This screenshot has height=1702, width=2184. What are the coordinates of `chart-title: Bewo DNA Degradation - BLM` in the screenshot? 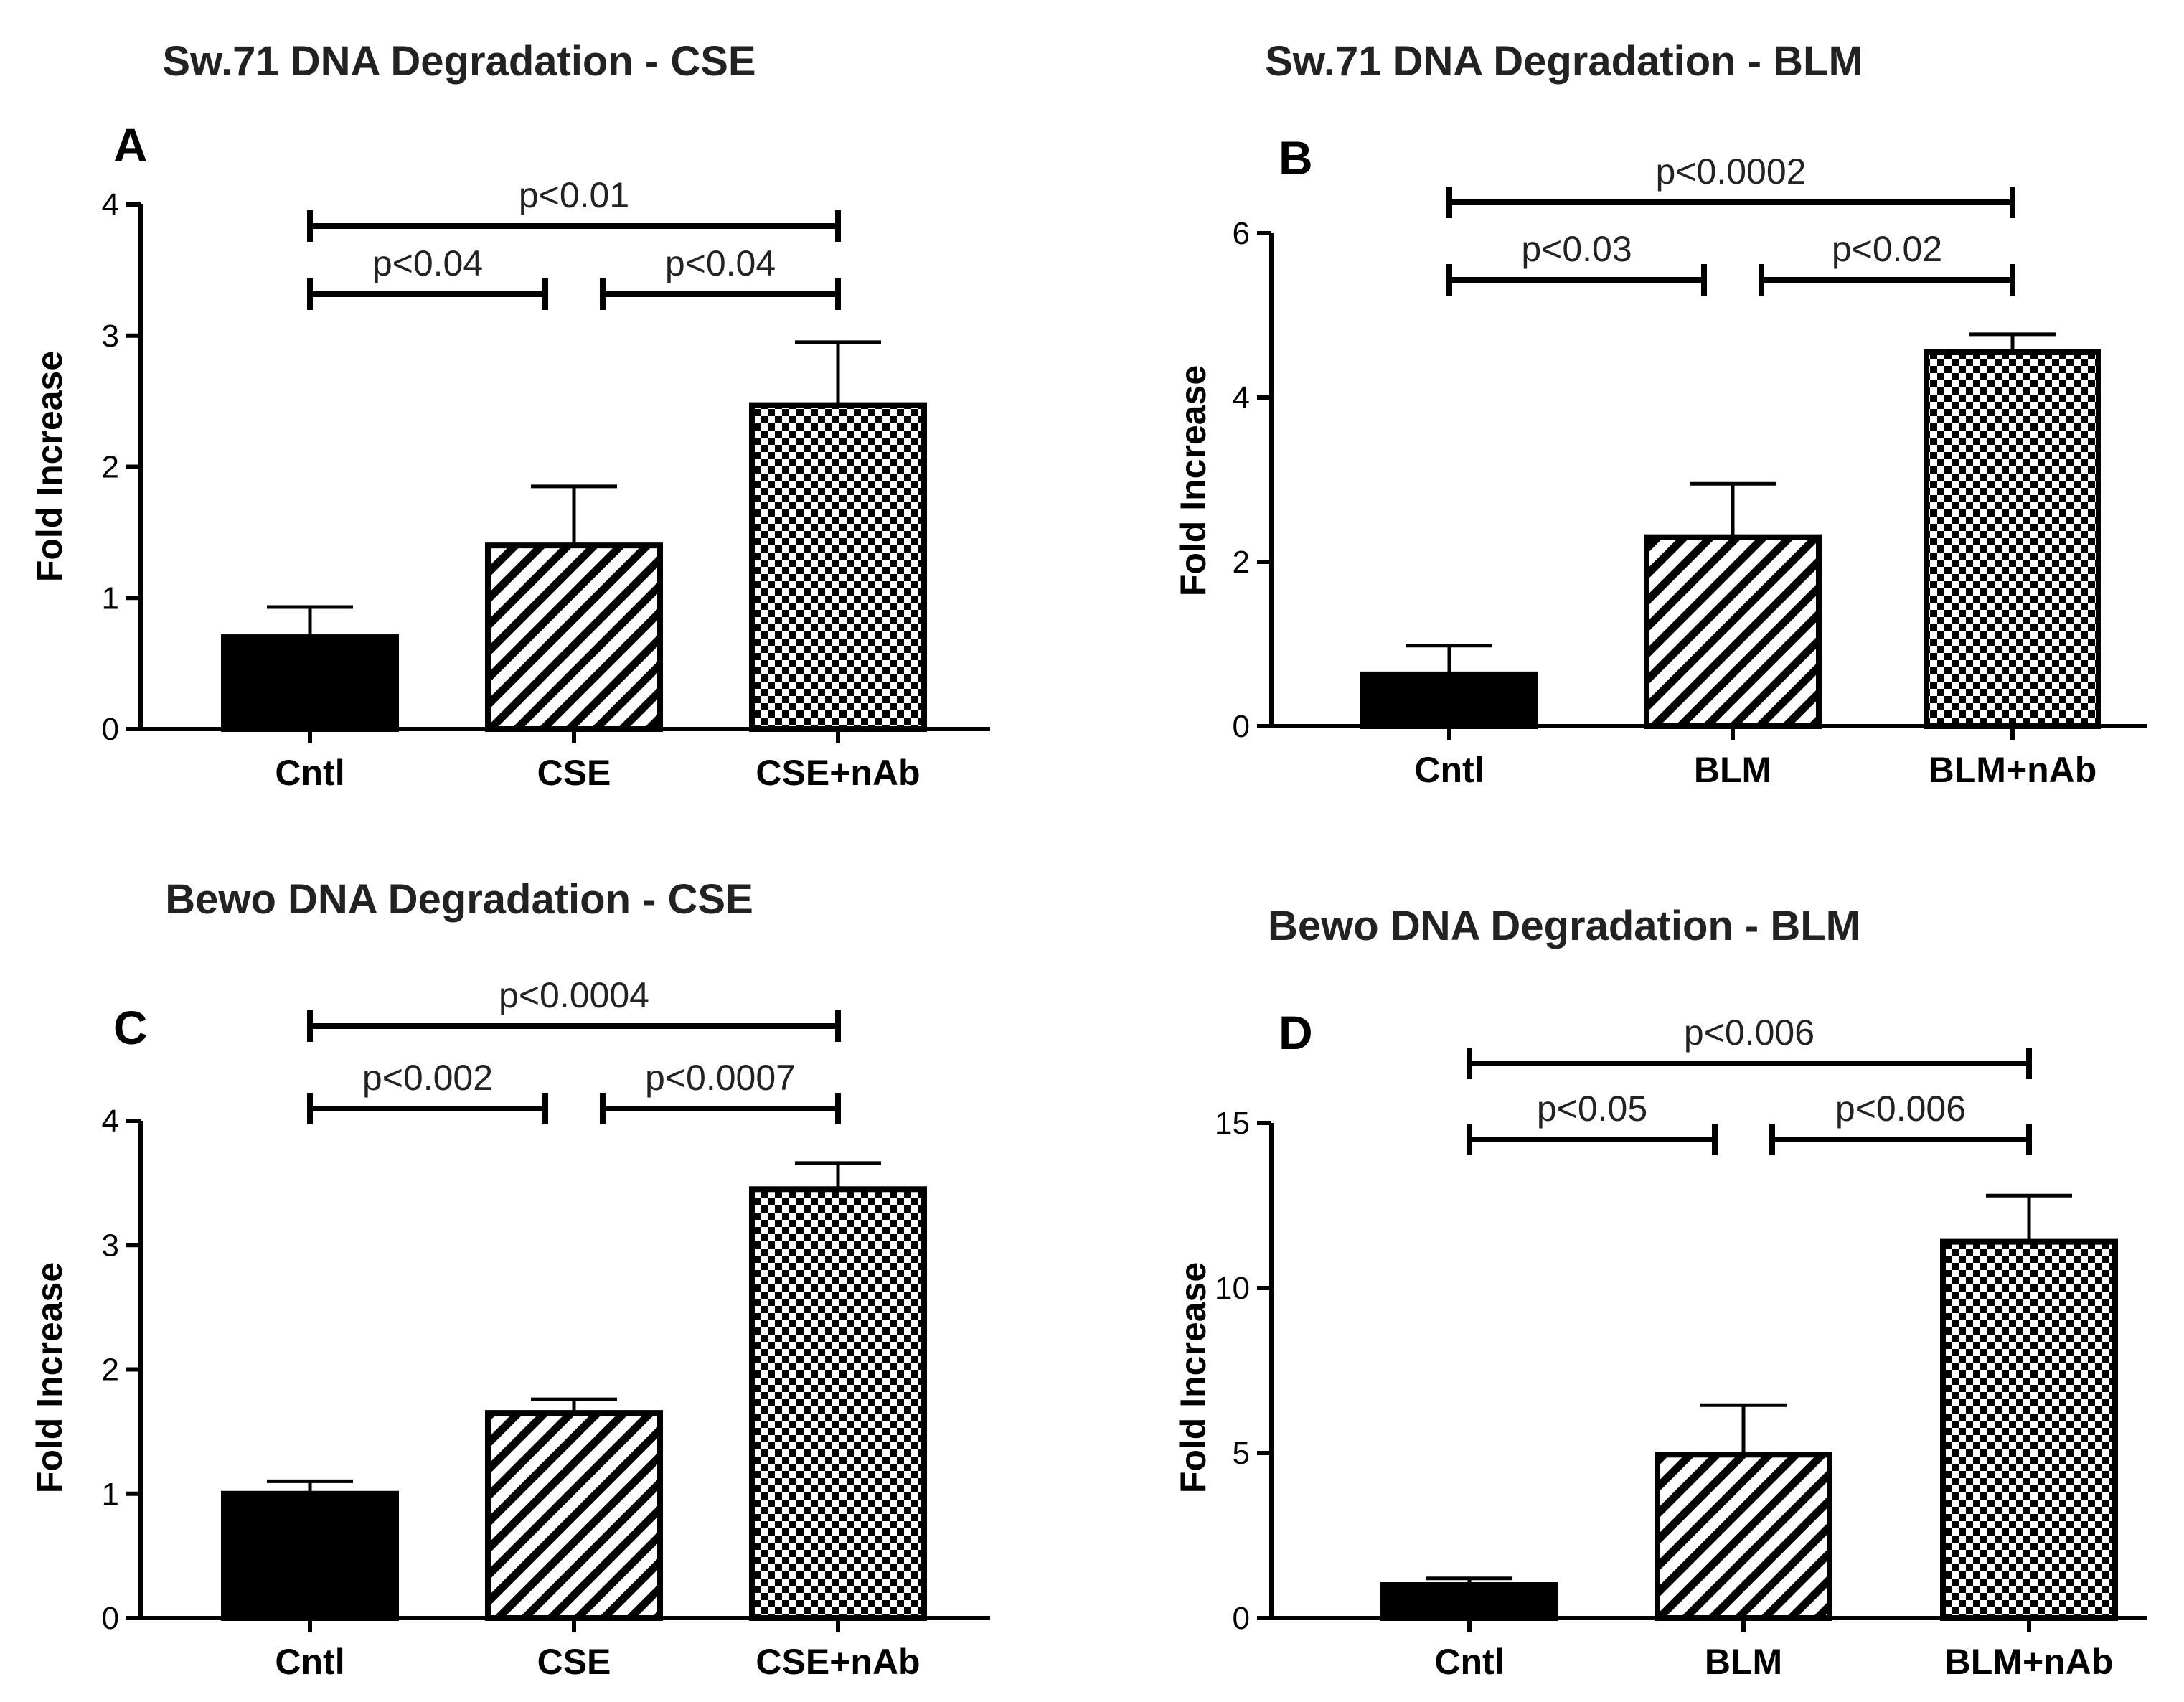 It's located at (1564, 926).